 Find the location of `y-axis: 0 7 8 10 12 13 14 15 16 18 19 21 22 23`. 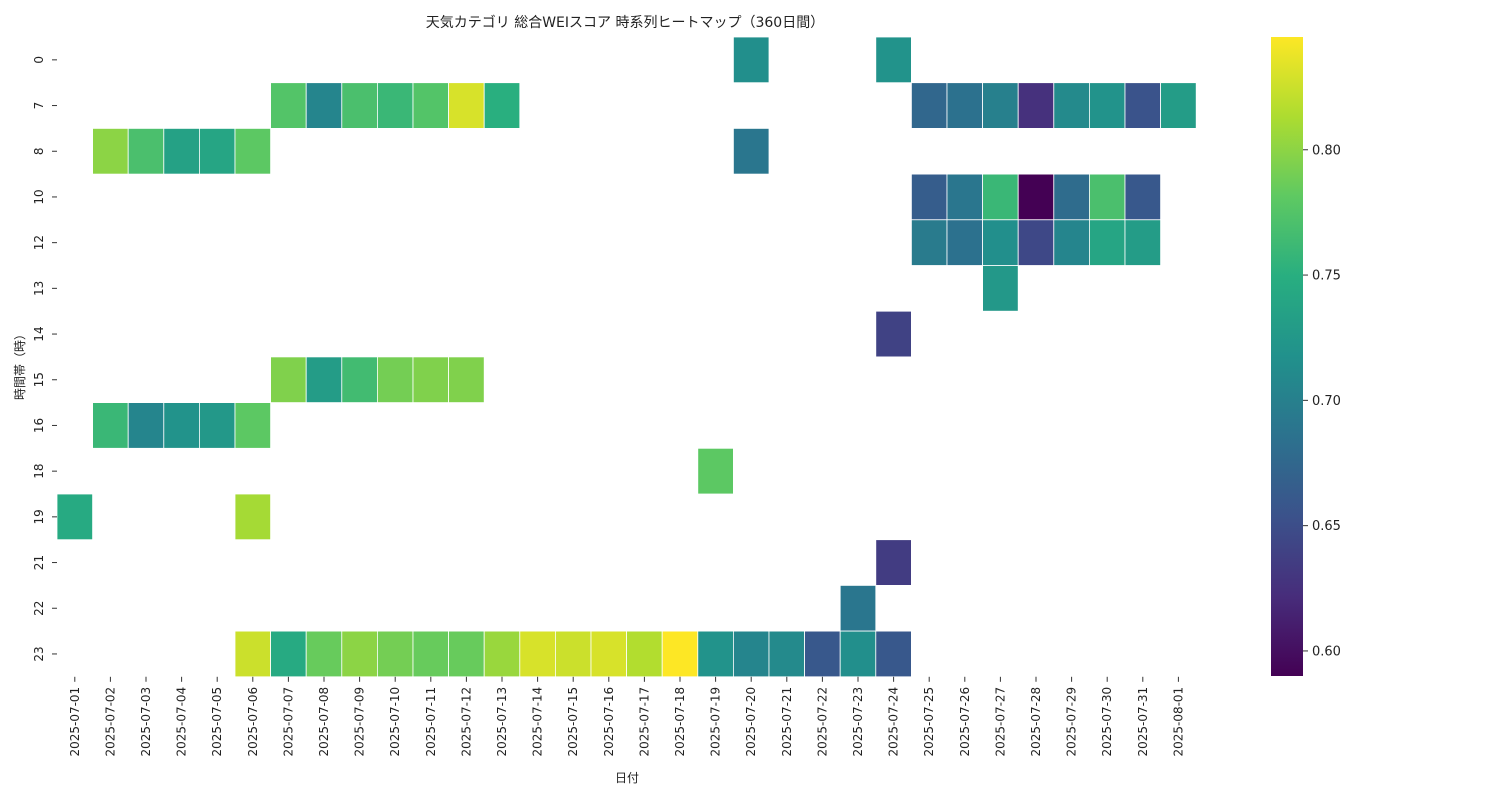

y-axis: 0 7 8 10 12 13 14 15 16 18 19 21 22 23 is located at coordinates (44, 359).